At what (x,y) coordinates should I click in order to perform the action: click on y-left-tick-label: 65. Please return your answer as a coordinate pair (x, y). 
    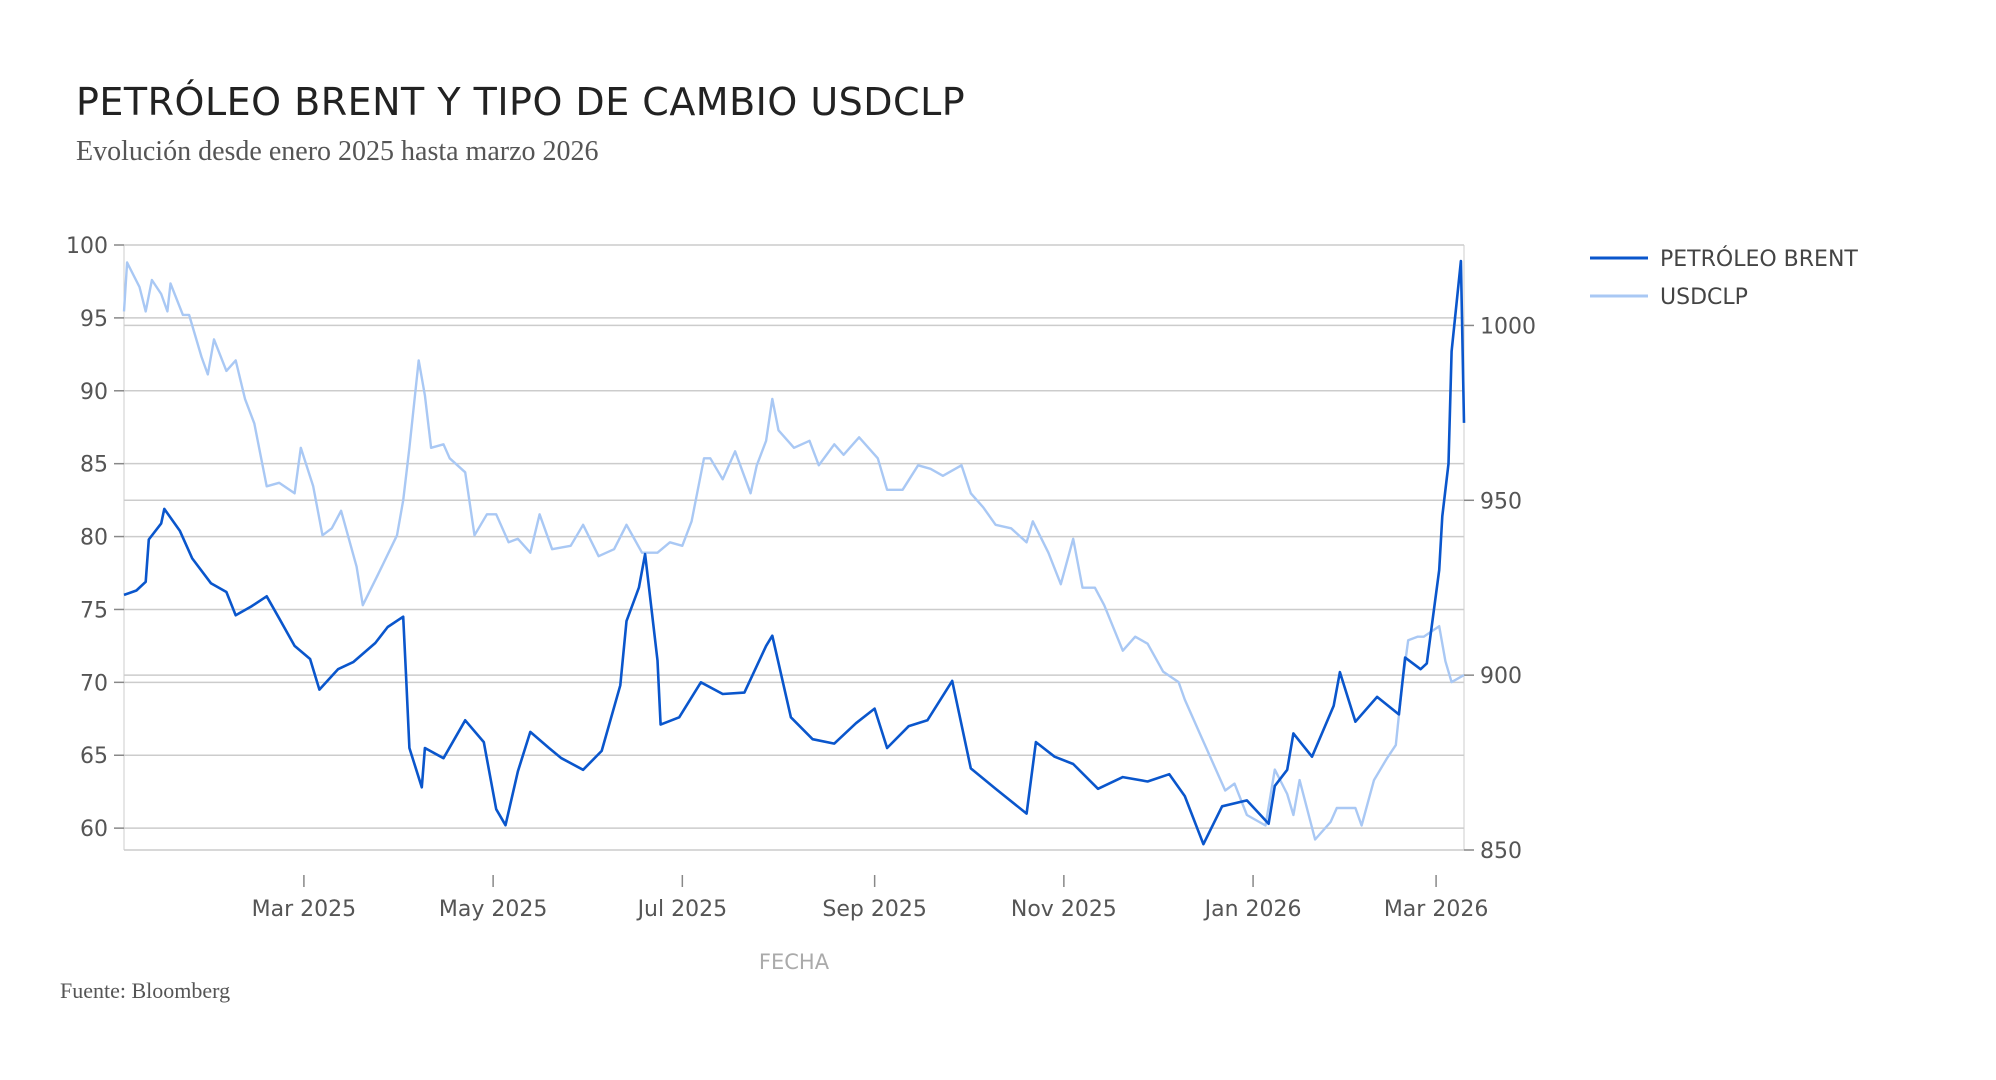
    Looking at the image, I should click on (94, 756).